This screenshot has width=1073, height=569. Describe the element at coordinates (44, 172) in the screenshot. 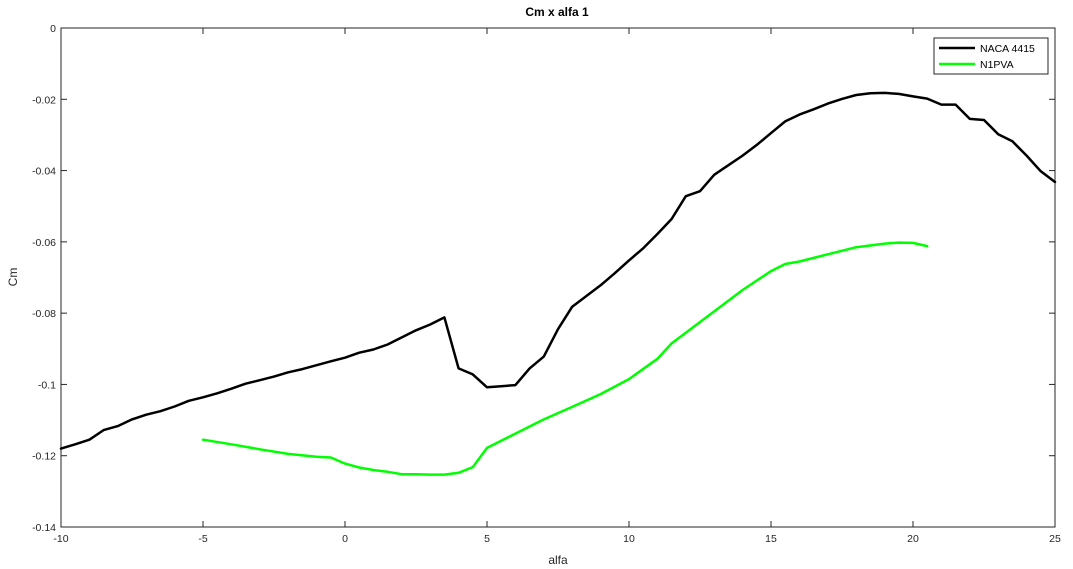

I see `y-tick-label: -0.04` at that location.